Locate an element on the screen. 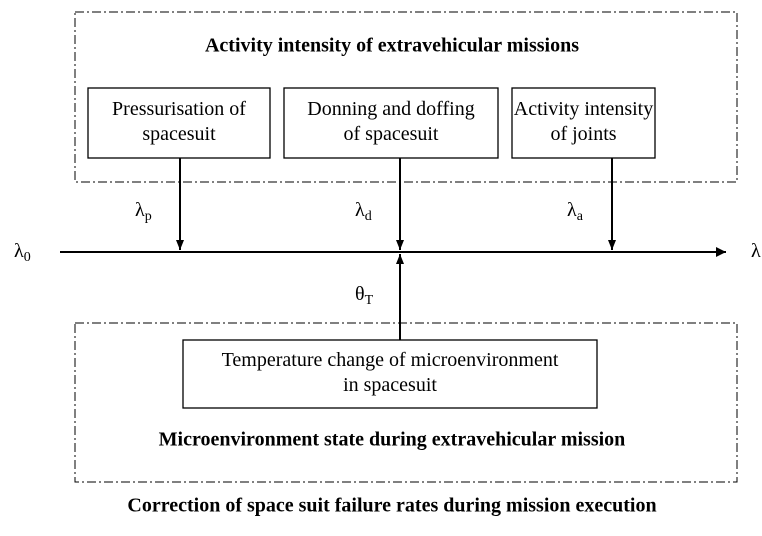 This screenshot has width=762, height=536. subscript: T is located at coordinates (369, 300).